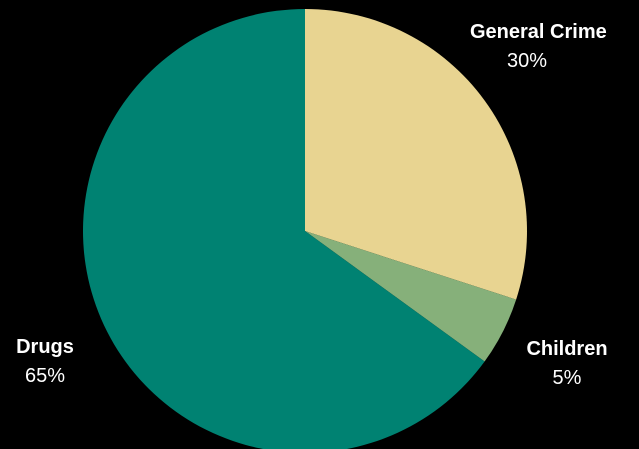 This screenshot has width=639, height=449. Describe the element at coordinates (45, 347) in the screenshot. I see `slice-name-drugs: Drugs` at that location.